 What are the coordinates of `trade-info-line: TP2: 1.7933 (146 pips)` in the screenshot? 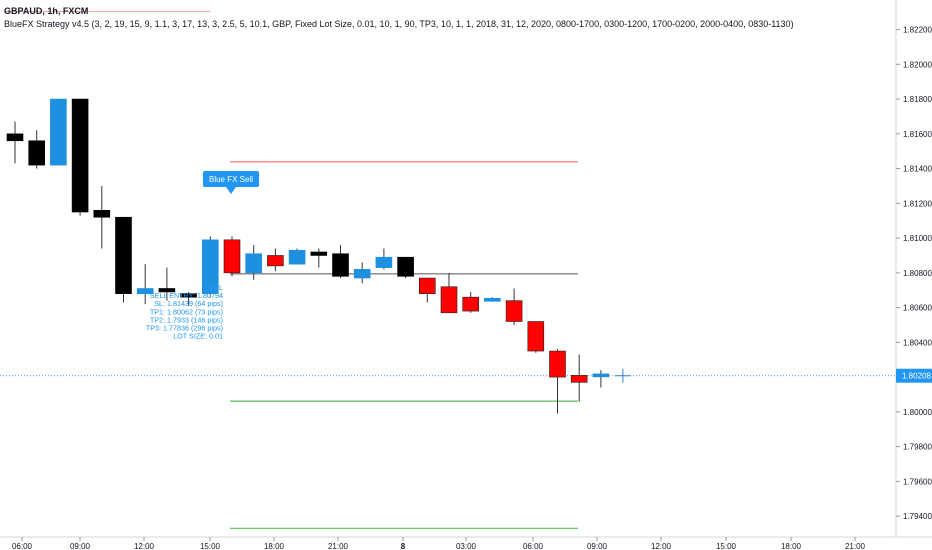 It's located at (186, 319).